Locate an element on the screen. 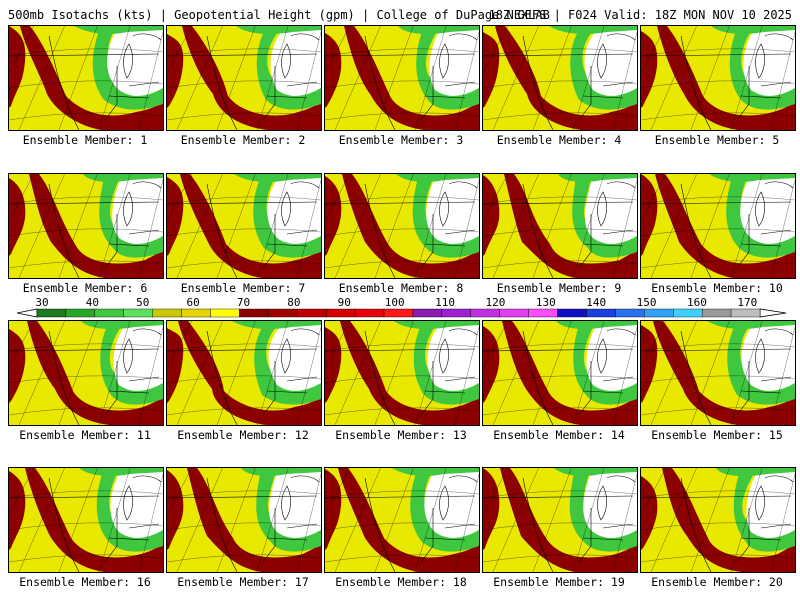 The image size is (800, 600). ensemble-member-label: Ensemble Member: 5 is located at coordinates (717, 140).